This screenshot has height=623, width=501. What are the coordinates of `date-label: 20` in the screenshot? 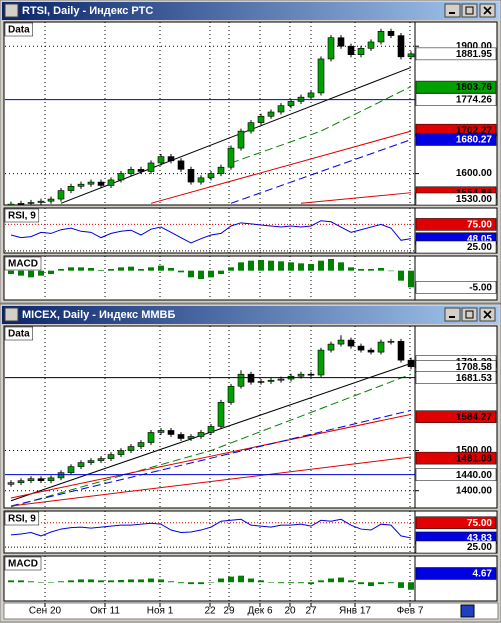 It's located at (290, 611).